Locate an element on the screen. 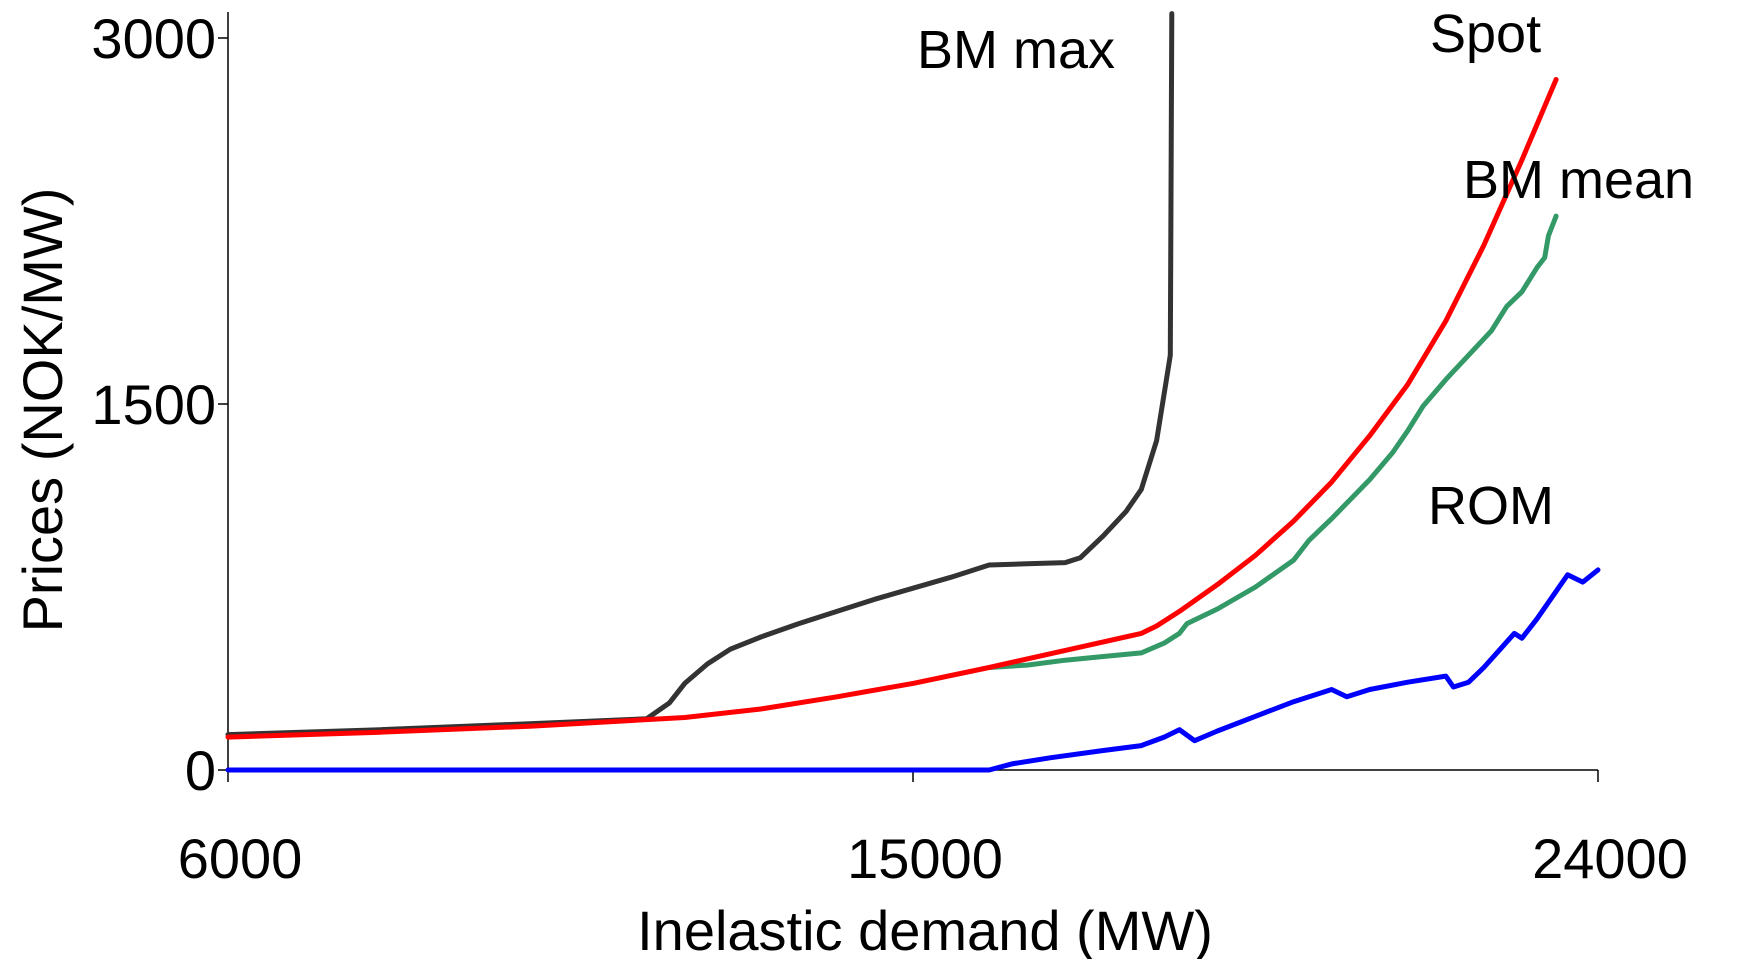  series-label-spot: Spot is located at coordinates (1485, 34).